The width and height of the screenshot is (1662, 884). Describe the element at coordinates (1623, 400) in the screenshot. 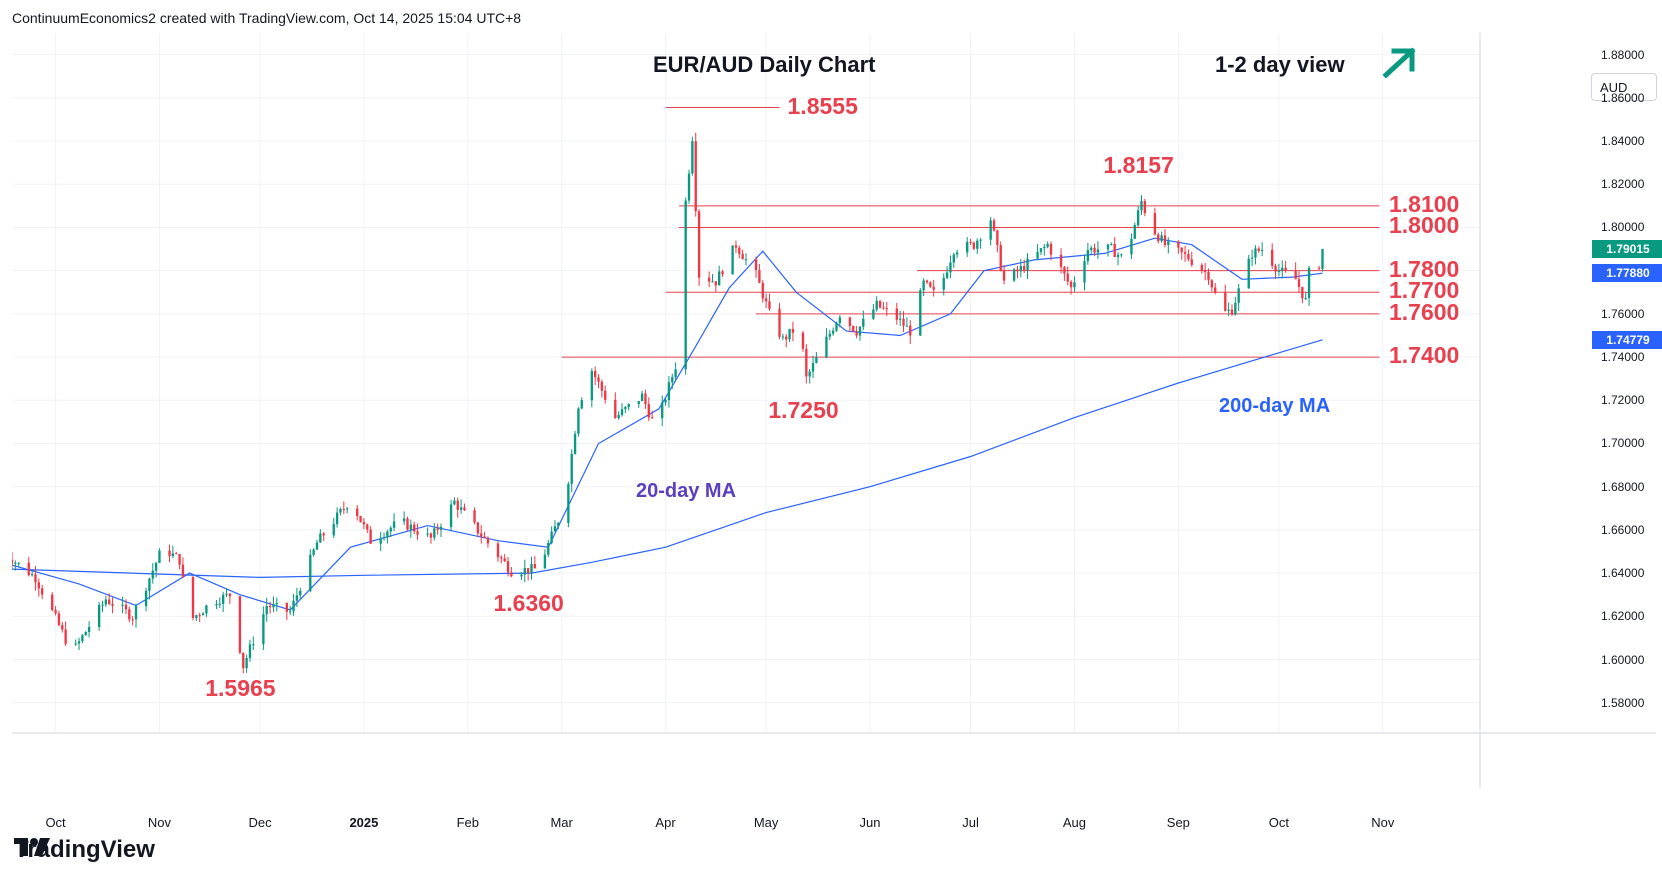

I see `y-tick-label: 1.72000` at that location.